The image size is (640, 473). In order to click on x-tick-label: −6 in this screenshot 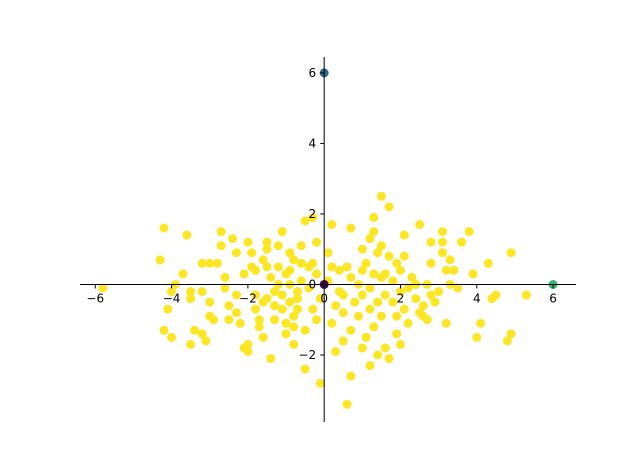, I will do `click(95, 298)`.